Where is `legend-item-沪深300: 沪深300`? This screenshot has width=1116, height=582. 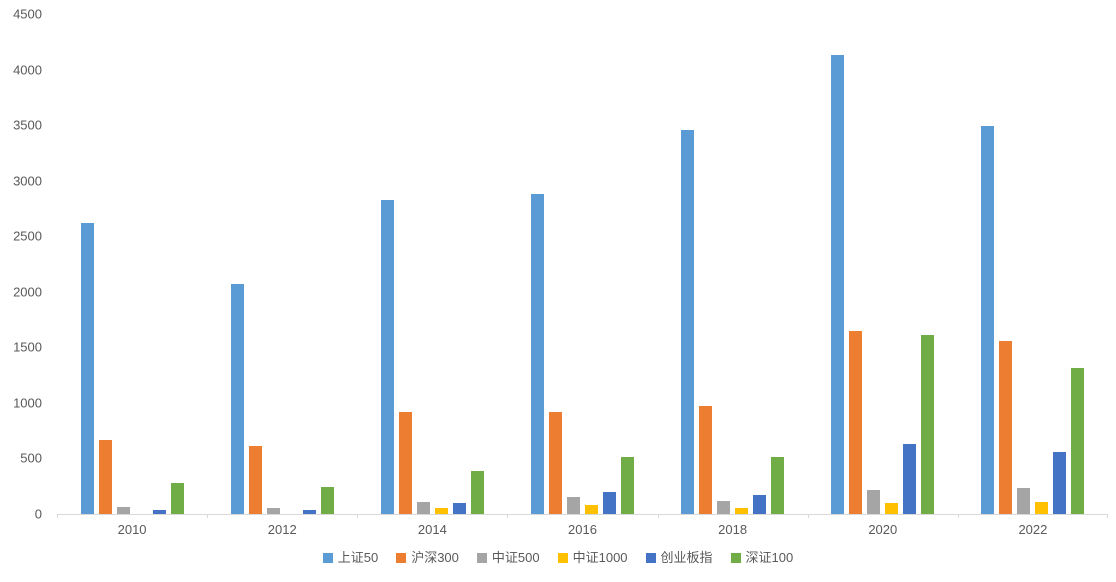 legend-item-沪深300: 沪深300 is located at coordinates (427, 557).